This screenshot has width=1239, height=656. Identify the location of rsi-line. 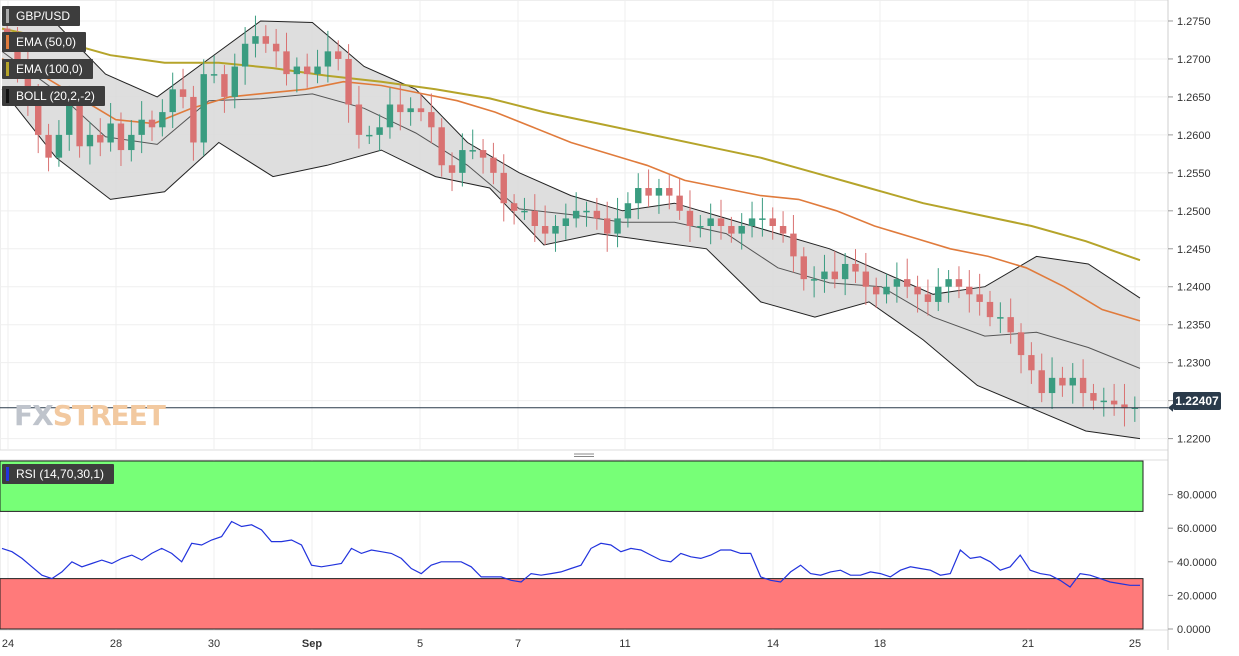
(570, 554).